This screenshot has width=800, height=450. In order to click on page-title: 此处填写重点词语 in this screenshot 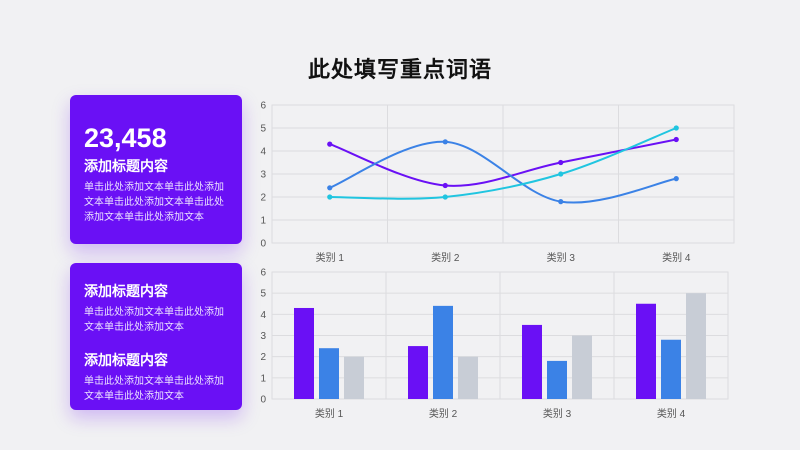, I will do `click(399, 70)`.